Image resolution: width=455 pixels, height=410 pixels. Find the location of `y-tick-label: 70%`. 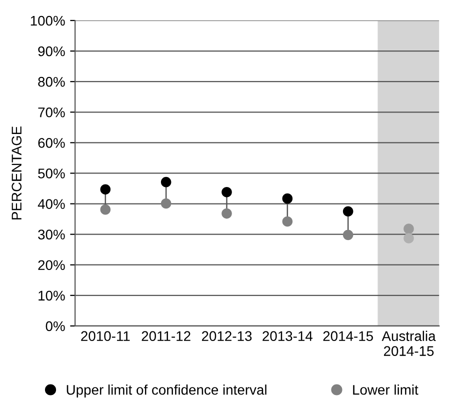

y-tick-label: 70% is located at coordinates (51, 112).